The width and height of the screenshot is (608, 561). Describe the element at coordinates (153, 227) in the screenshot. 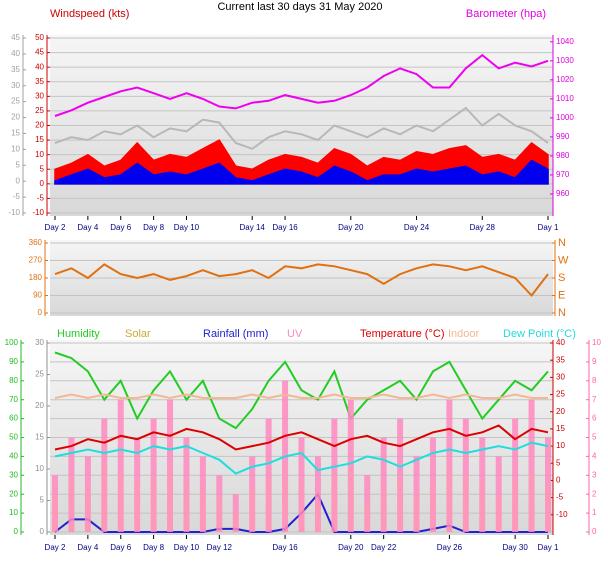

I see `x-tick-label: Day 8` at that location.